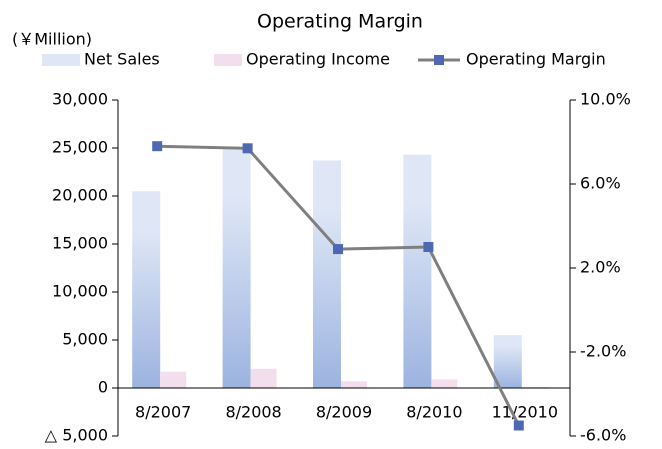 Image resolution: width=662 pixels, height=449 pixels. I want to click on legend-label: Net Sales, so click(122, 59).